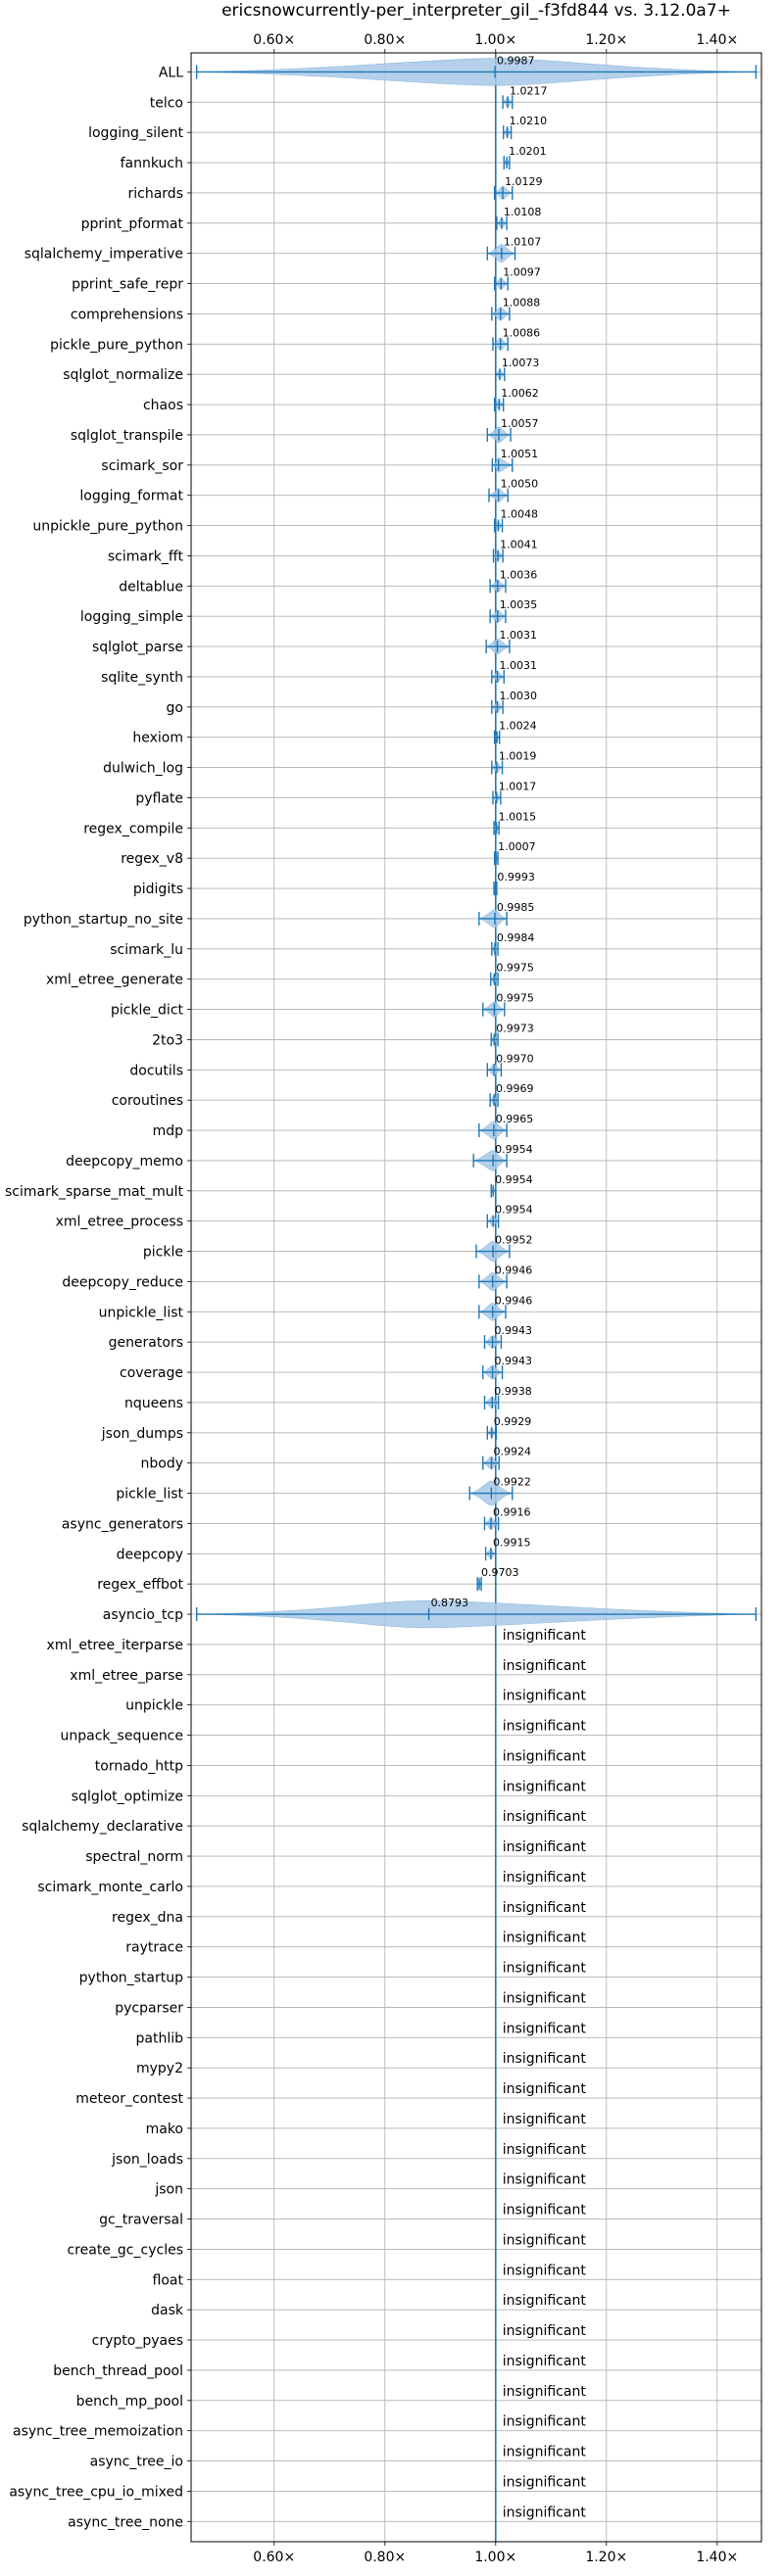  I want to click on data-label: 1.0050, so click(520, 484).